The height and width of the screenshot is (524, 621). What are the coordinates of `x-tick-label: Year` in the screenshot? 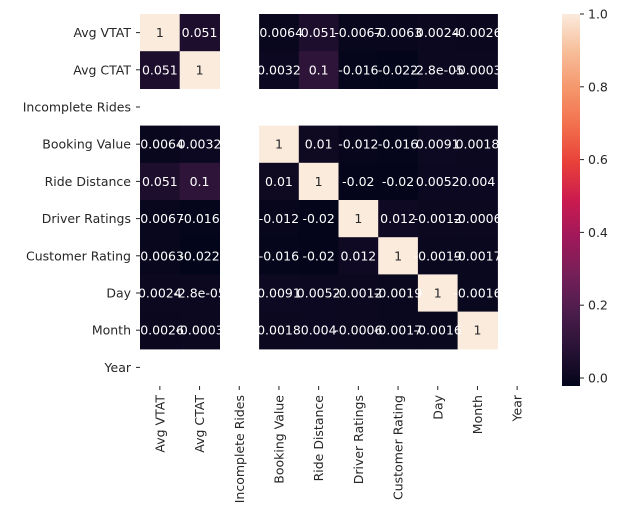 It's located at (517, 408).